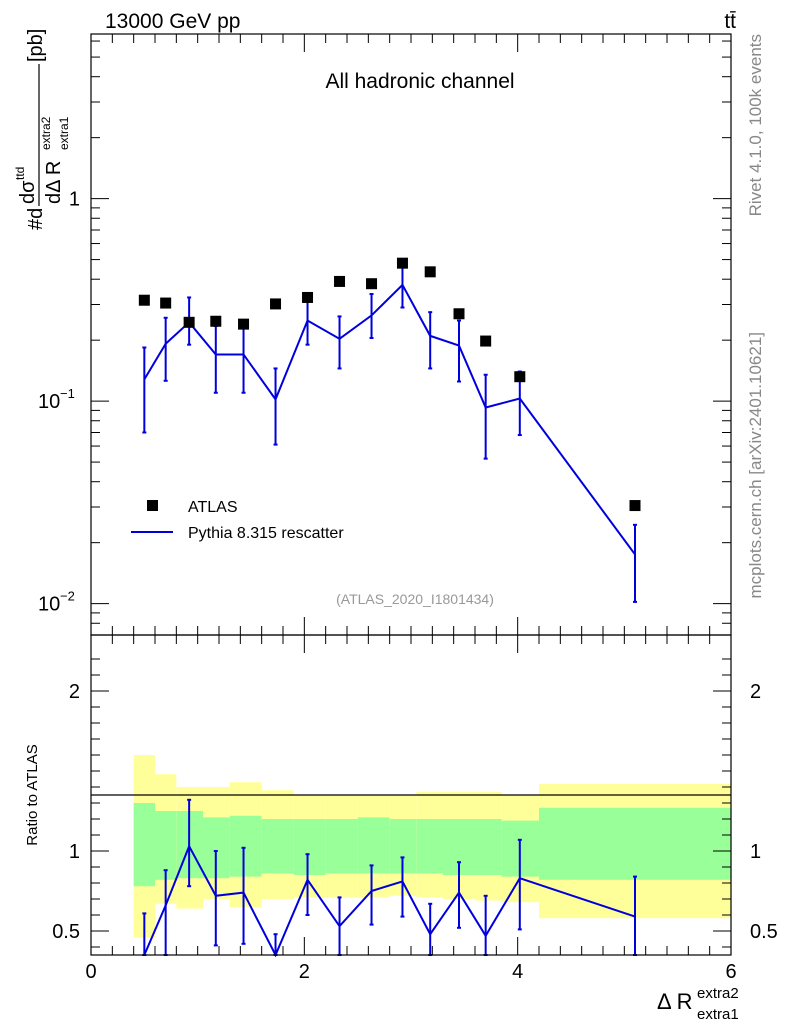  What do you see at coordinates (755, 852) in the screenshot?
I see `ratio-y-tick-label-right: 1` at bounding box center [755, 852].